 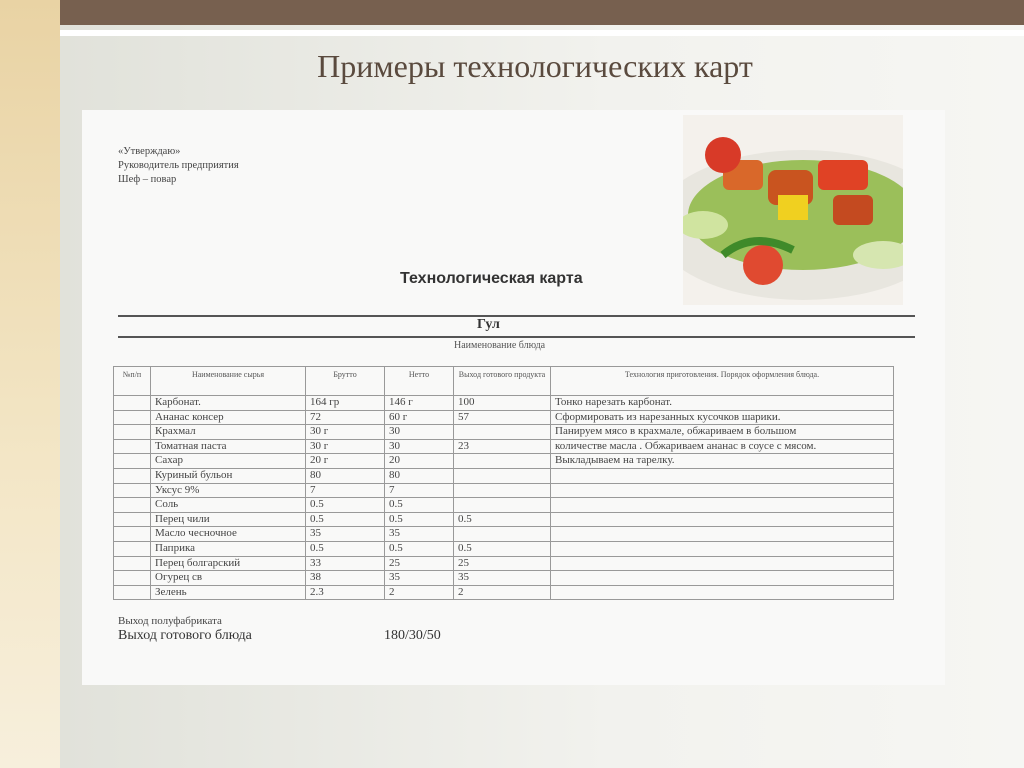 What do you see at coordinates (502, 446) in the screenshot?
I see `cell-output: 23` at bounding box center [502, 446].